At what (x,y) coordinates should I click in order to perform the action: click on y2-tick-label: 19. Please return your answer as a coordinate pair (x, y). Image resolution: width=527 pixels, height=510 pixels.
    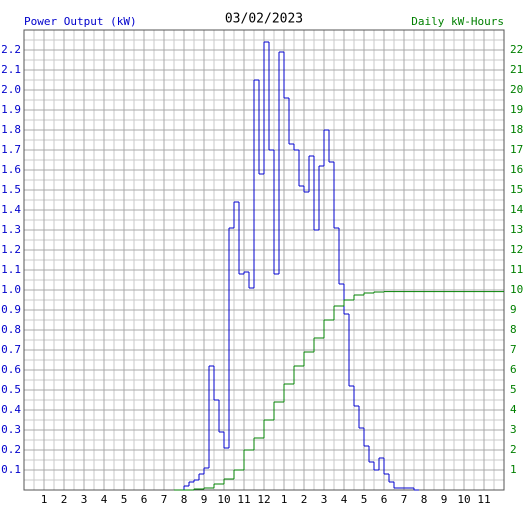
    Looking at the image, I should click on (516, 109).